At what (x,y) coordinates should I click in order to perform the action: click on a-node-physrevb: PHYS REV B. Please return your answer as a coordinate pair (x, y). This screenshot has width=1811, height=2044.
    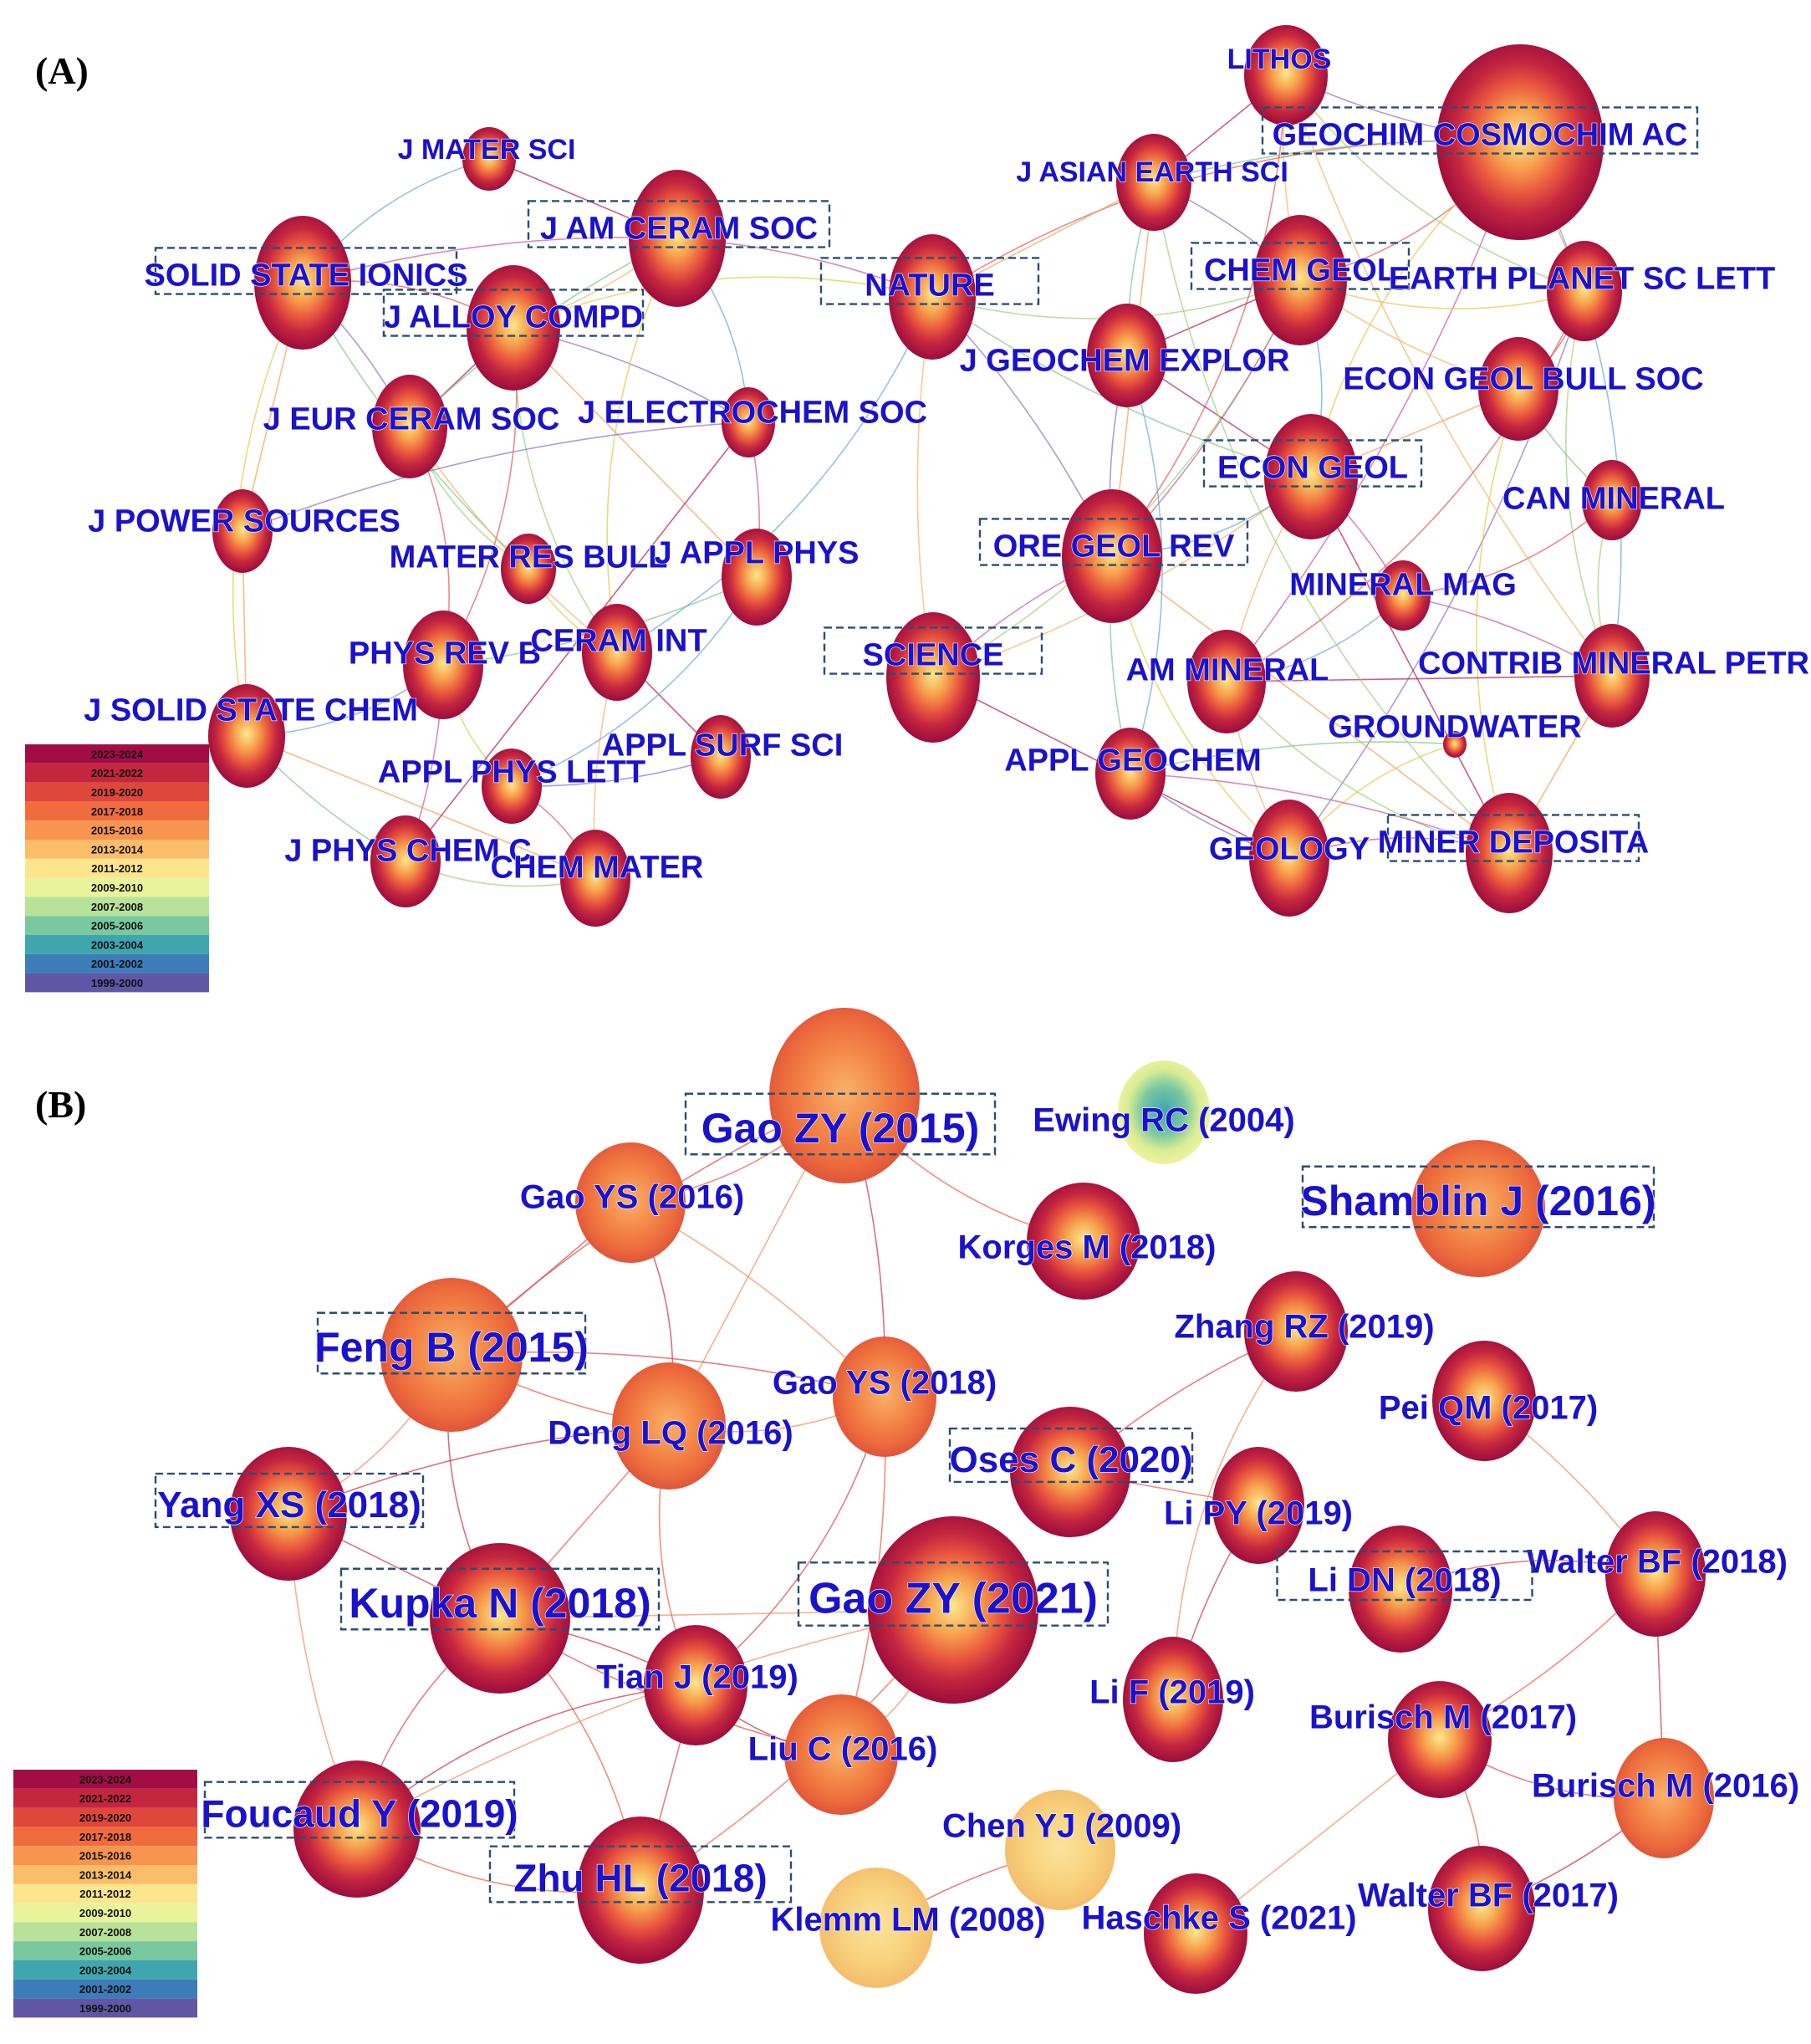
    Looking at the image, I should click on (445, 665).